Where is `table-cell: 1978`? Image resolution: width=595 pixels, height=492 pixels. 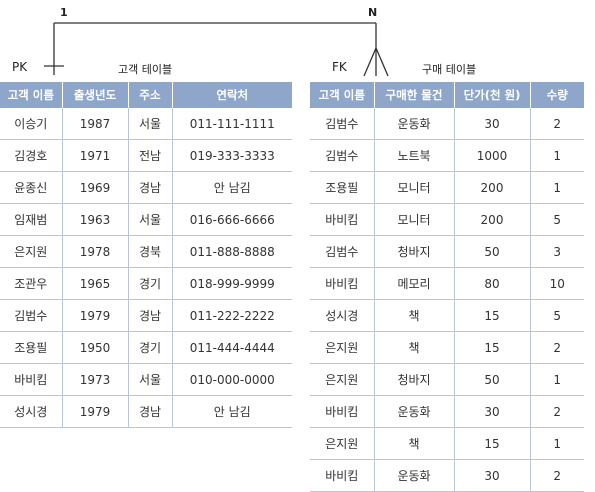
table-cell: 1978 is located at coordinates (94, 251).